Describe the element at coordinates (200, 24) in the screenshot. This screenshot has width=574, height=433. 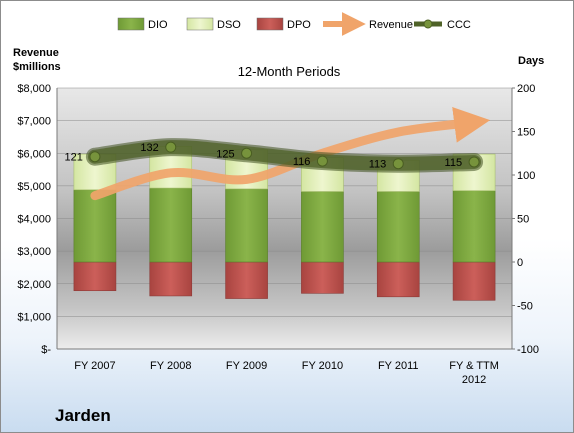
I see `legend-swatch-dso` at that location.